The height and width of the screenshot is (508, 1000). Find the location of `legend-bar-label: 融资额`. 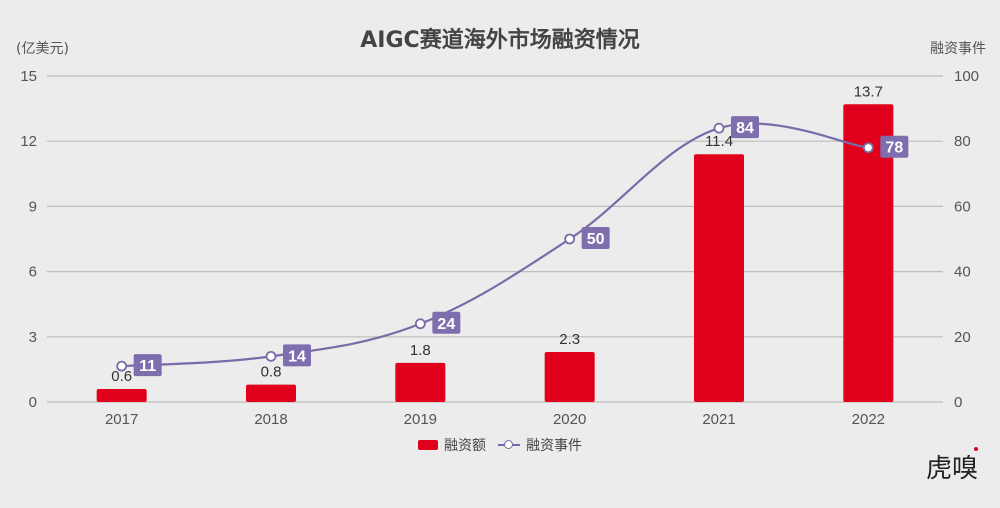

legend-bar-label: 融资额 is located at coordinates (465, 446).